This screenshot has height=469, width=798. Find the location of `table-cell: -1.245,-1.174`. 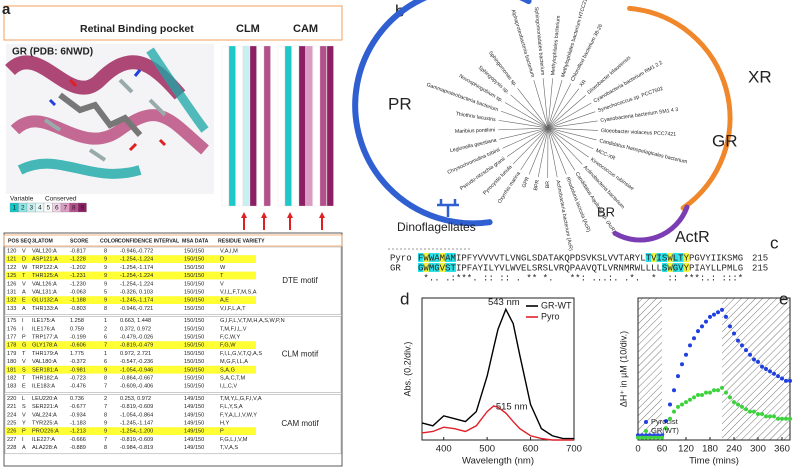

table-cell: -1.245,-1.174 is located at coordinates (136, 301).